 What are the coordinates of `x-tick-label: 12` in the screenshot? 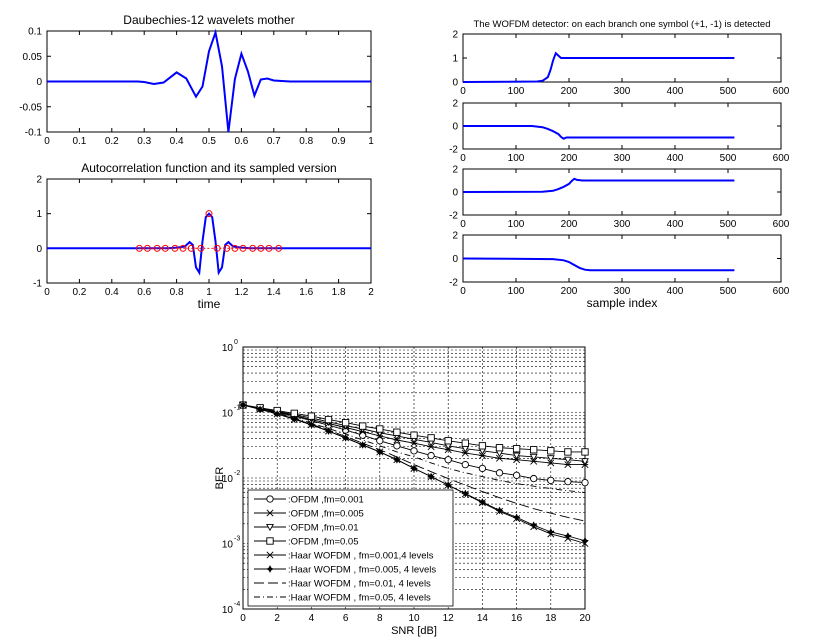 It's located at (449, 618).